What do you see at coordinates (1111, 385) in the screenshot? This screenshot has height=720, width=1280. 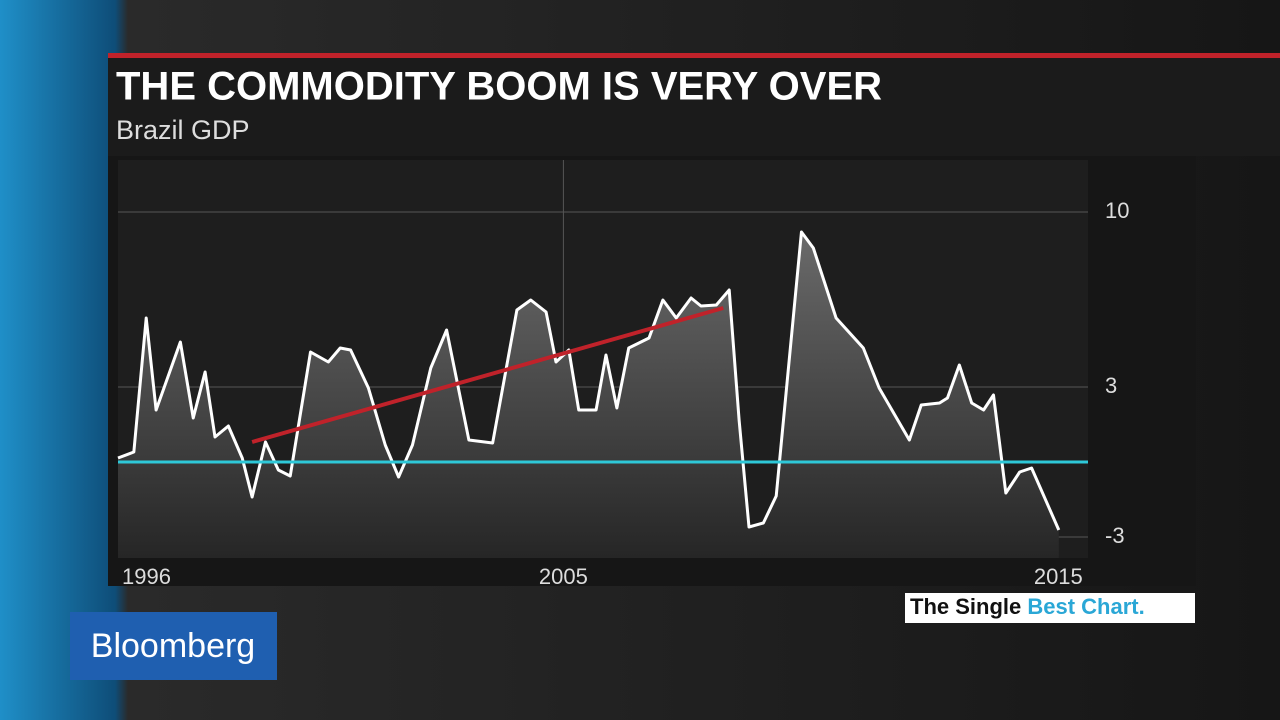 I see `y-tick-label: 3` at bounding box center [1111, 385].